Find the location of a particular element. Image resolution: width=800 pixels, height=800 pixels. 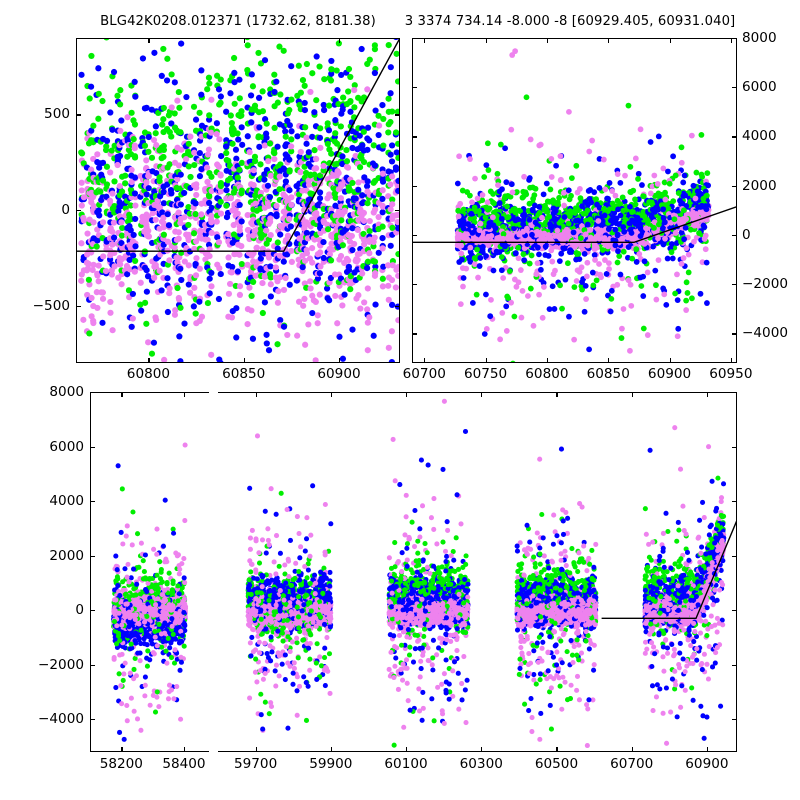

x-tick-label: 59900 is located at coordinates (331, 764).